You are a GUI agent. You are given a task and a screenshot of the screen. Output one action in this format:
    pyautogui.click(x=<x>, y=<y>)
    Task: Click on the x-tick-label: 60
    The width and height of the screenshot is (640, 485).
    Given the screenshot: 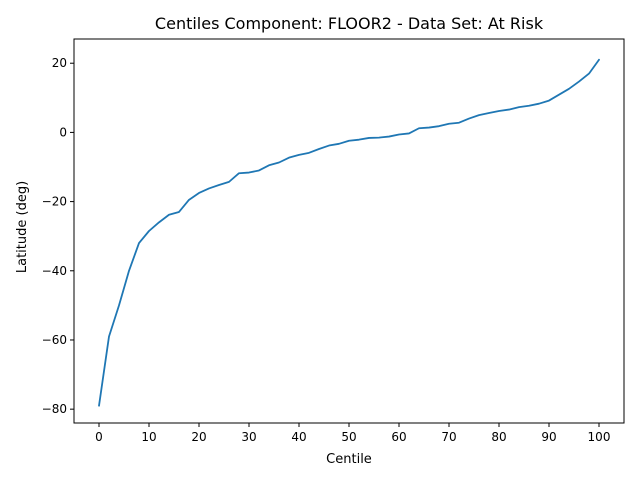 What is the action you would take?
    pyautogui.click(x=398, y=437)
    